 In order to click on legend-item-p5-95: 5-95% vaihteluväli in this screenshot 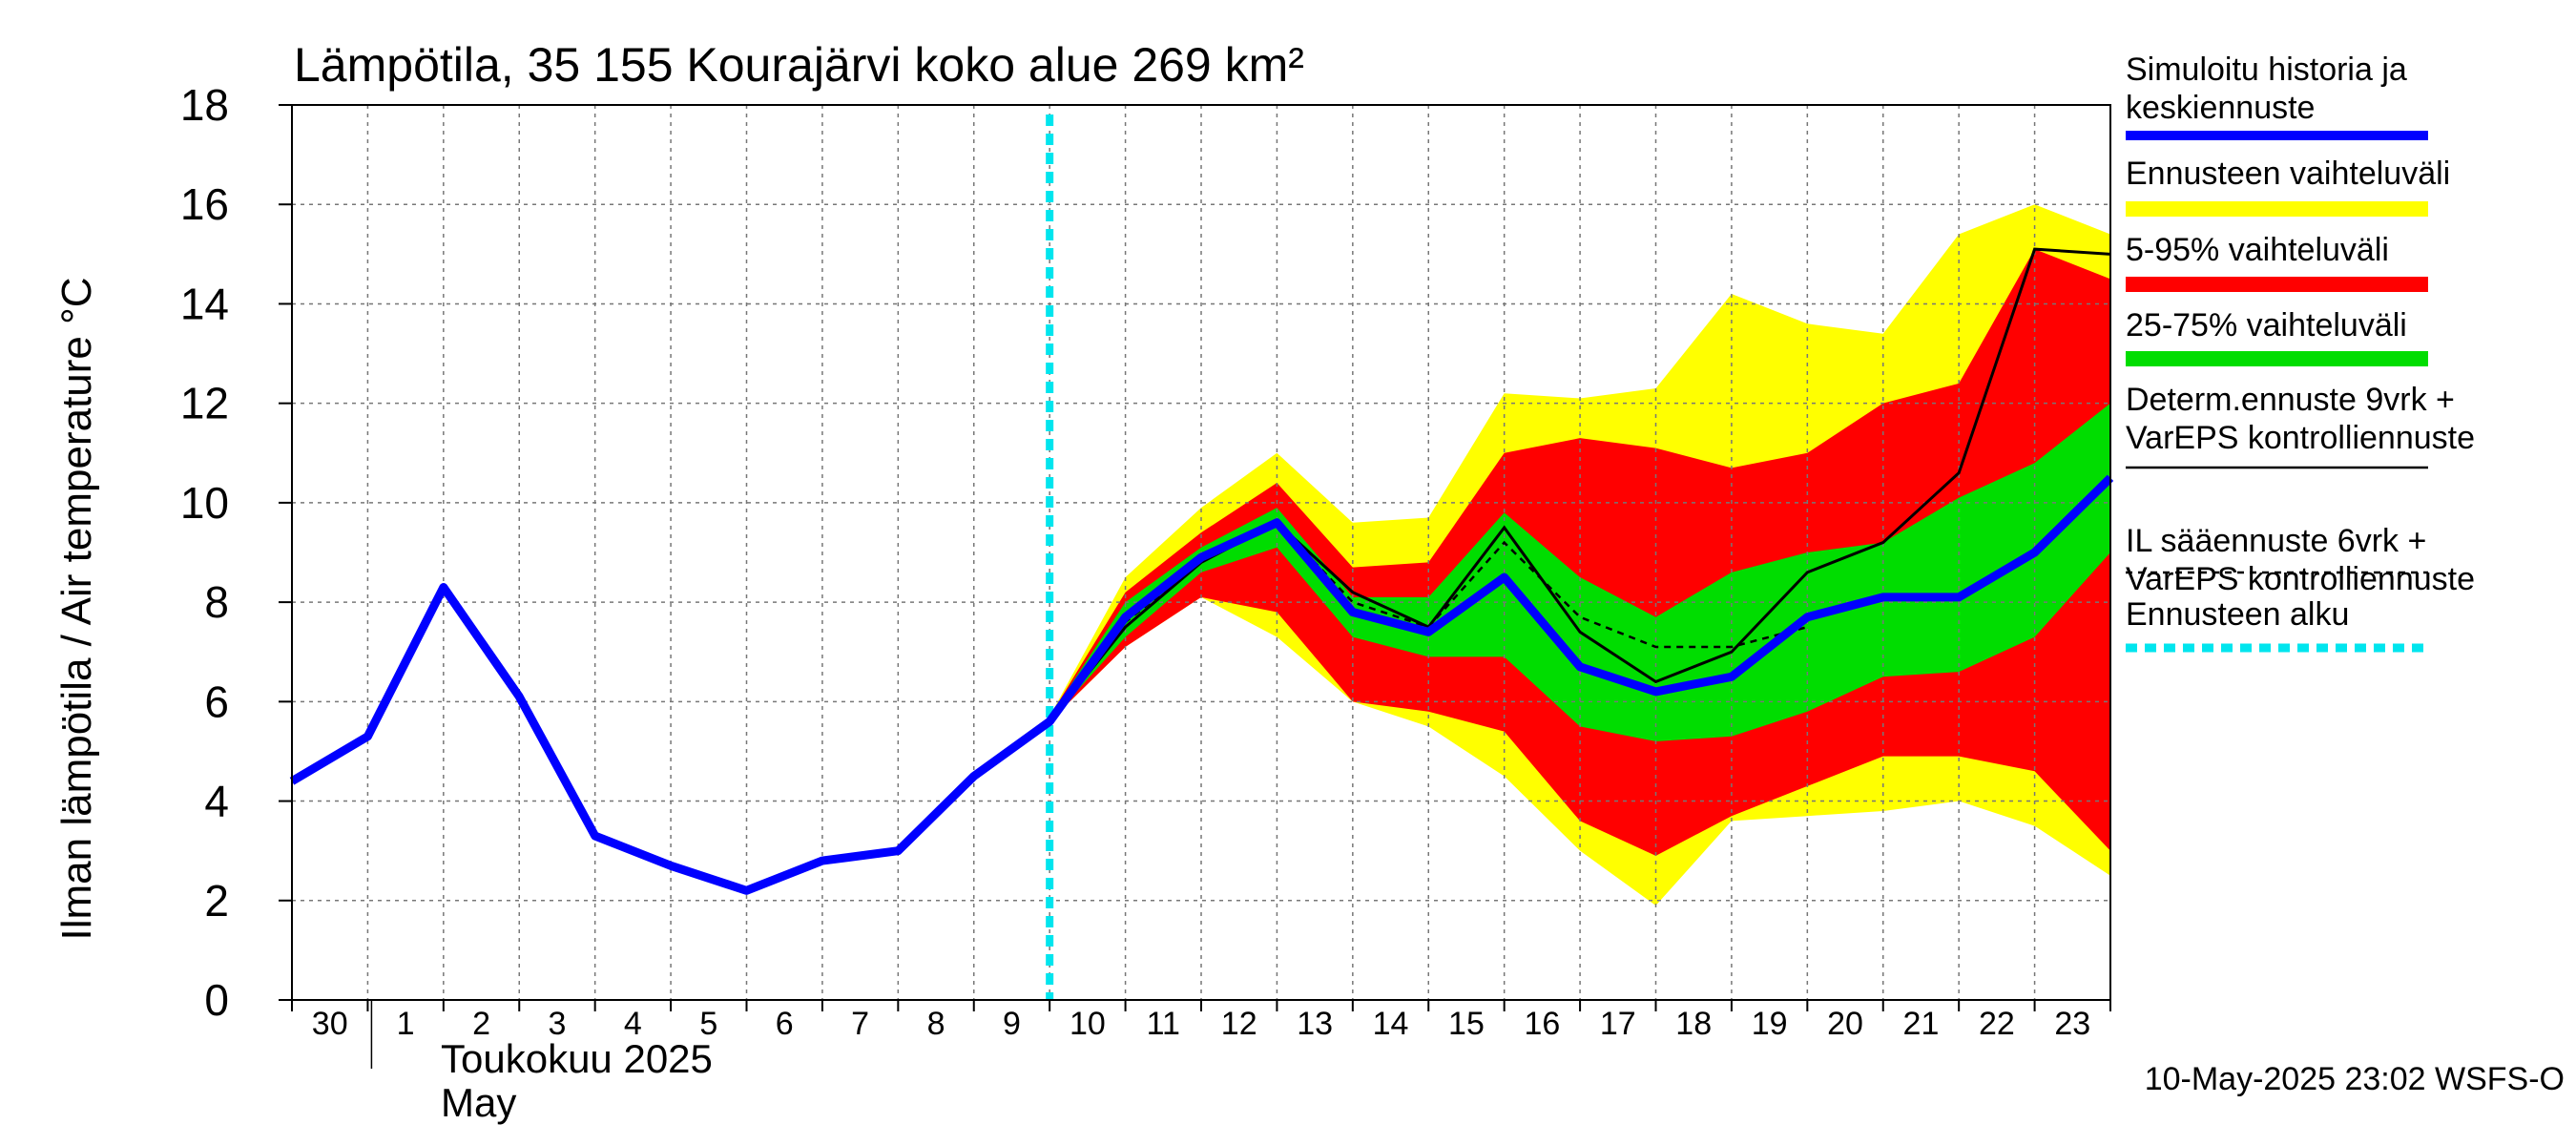, I will do `click(2277, 262)`.